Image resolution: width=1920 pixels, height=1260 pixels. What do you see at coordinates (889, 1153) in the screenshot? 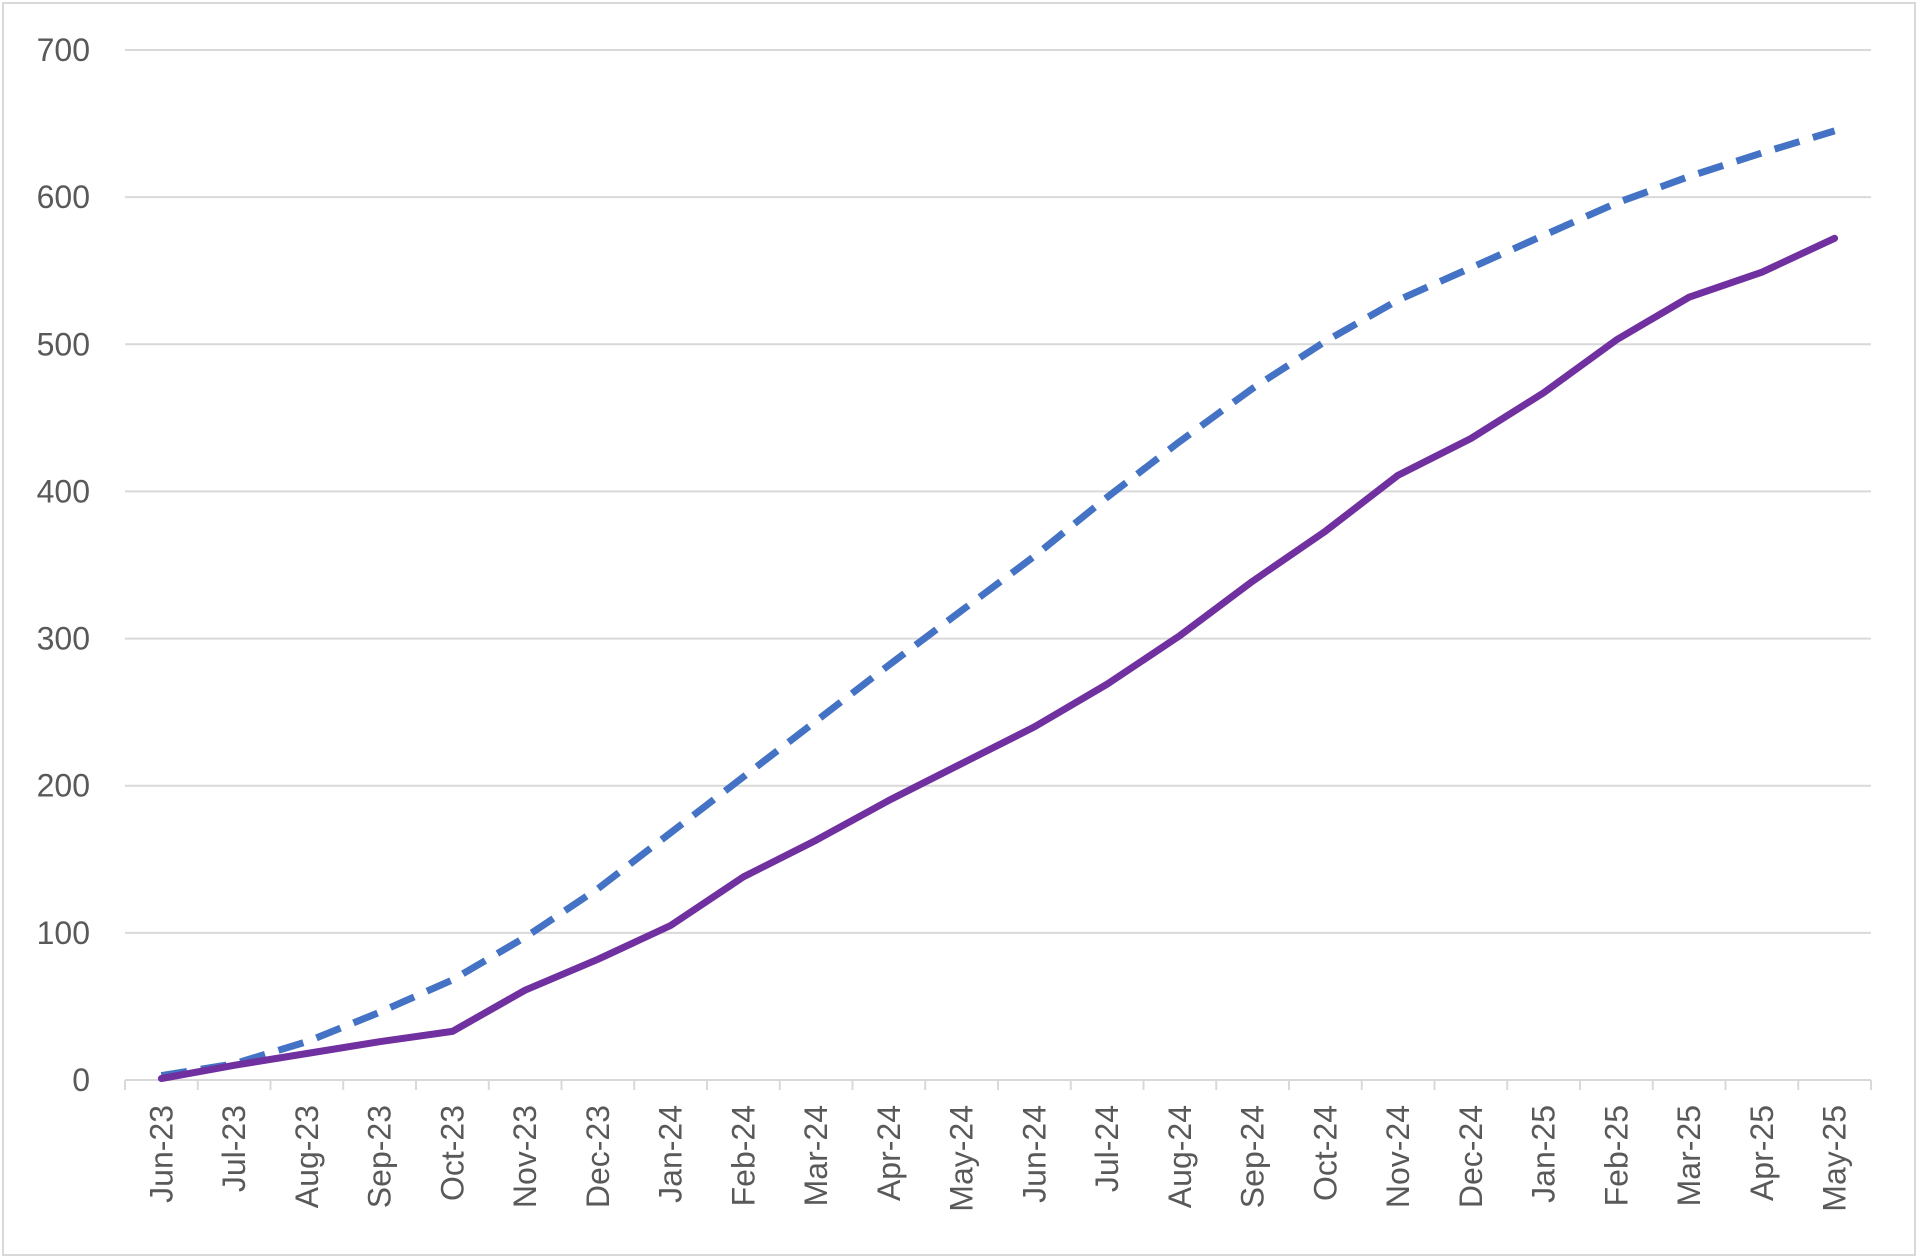
I see `x-tick-label: Apr-24` at bounding box center [889, 1153].